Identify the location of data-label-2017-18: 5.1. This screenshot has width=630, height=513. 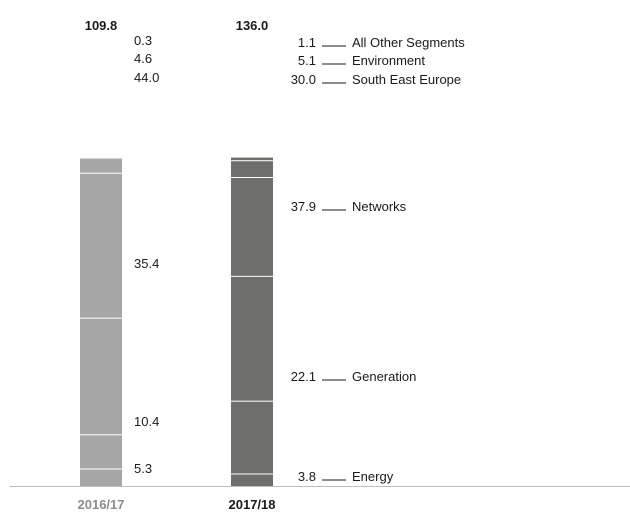
(307, 60).